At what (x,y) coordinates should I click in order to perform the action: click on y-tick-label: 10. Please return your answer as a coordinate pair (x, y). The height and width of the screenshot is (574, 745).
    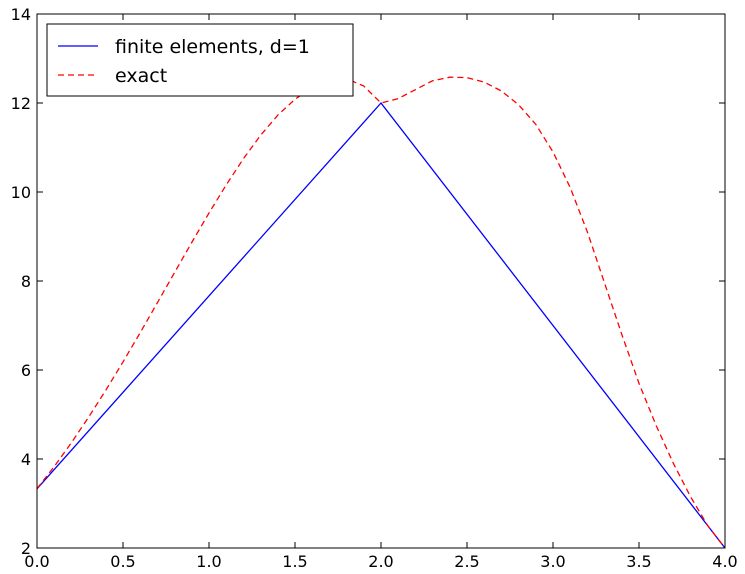
    Looking at the image, I should click on (21, 192).